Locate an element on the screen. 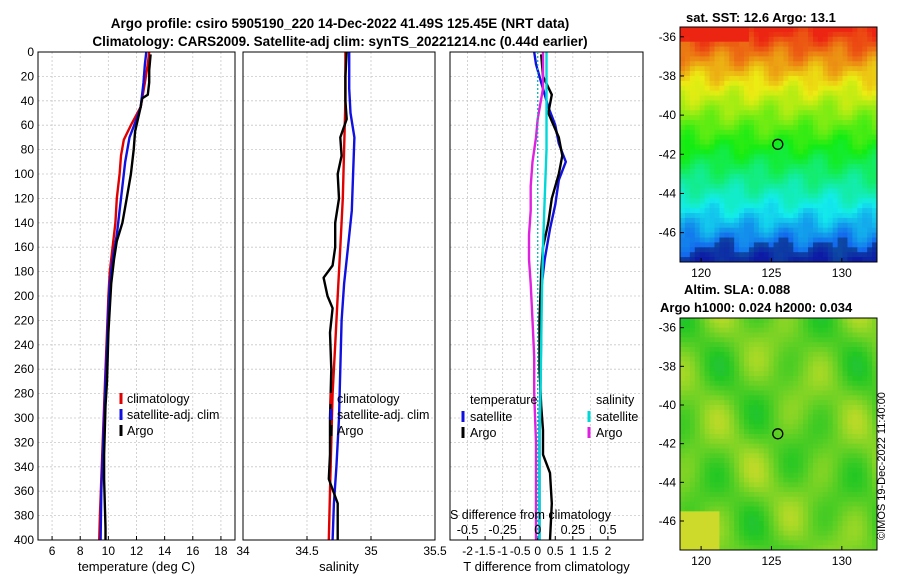 The width and height of the screenshot is (900, 580). salinity-series-argo is located at coordinates (335, 295).